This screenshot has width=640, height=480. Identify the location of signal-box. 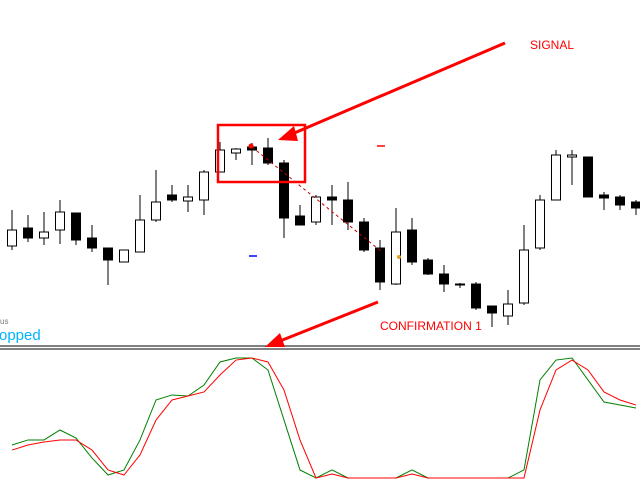
(261, 153).